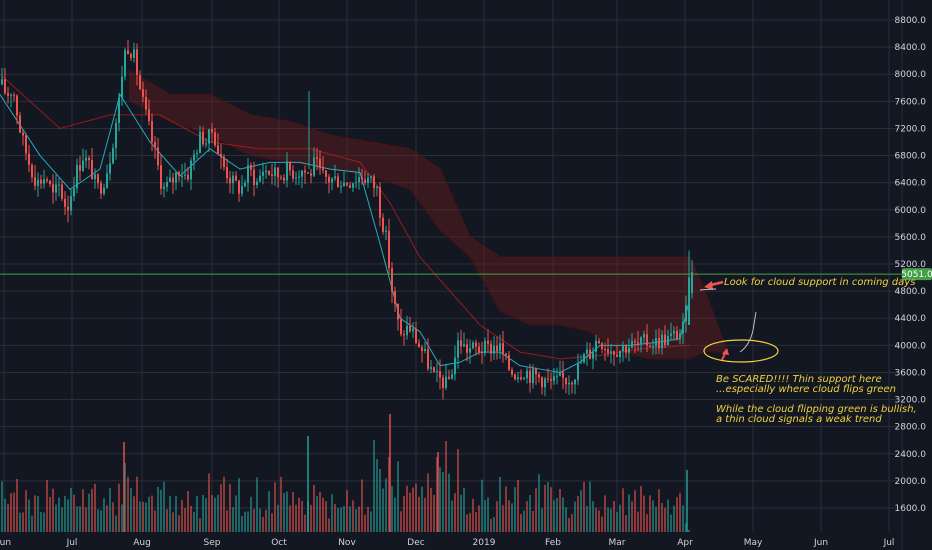  Describe the element at coordinates (911, 48) in the screenshot. I see `y-tick-label: 8400.0` at that location.